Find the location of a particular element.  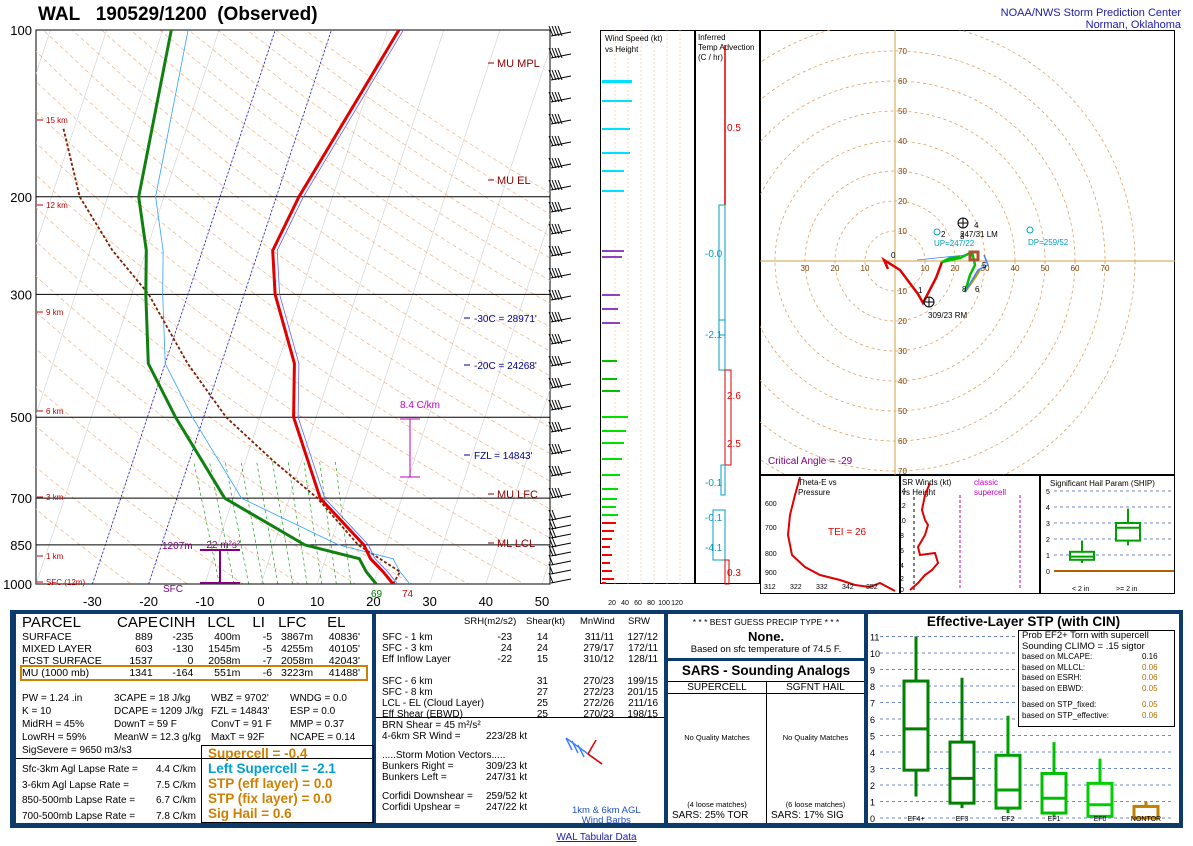

hodo-x-label-6: 40 is located at coordinates (1015, 268).